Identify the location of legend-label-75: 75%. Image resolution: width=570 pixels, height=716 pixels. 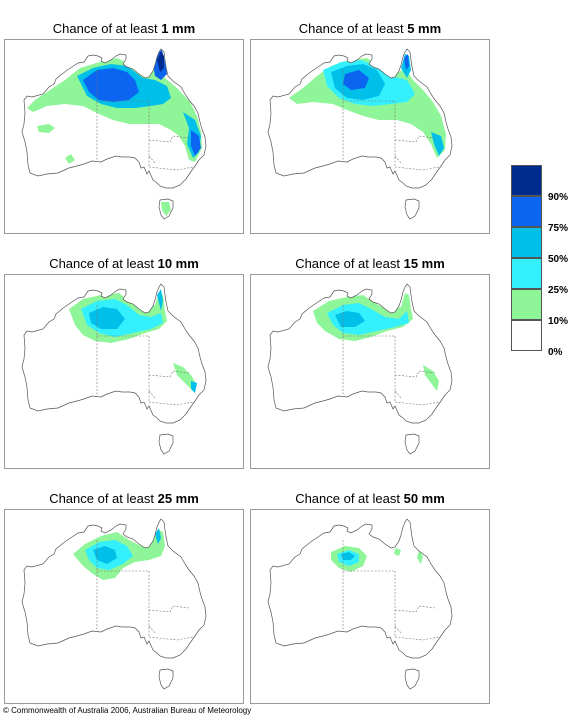
(558, 228).